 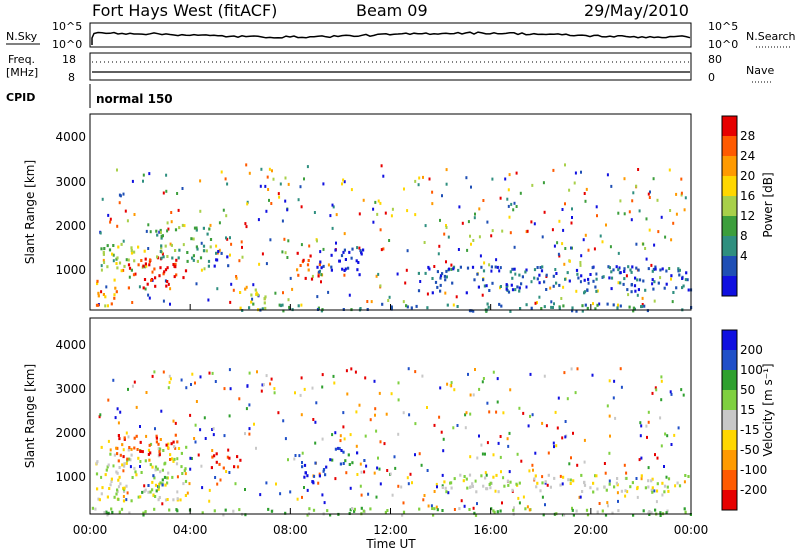 I want to click on nsky-trace, so click(x=391, y=38).